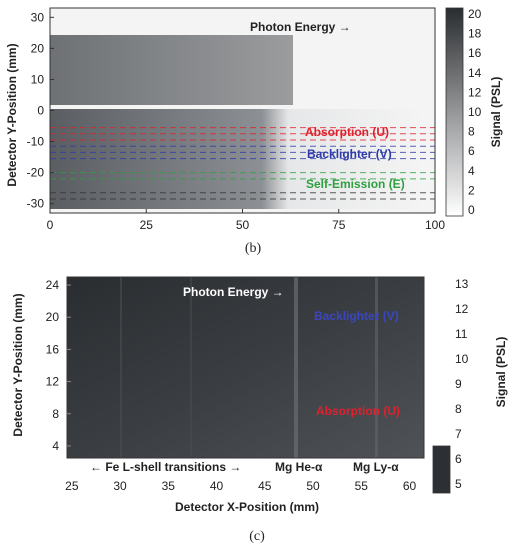 The width and height of the screenshot is (514, 550). I want to click on panel-c-colorbar-ticks: 5 6 7 8 9 10 11 12 13, so click(462, 384).